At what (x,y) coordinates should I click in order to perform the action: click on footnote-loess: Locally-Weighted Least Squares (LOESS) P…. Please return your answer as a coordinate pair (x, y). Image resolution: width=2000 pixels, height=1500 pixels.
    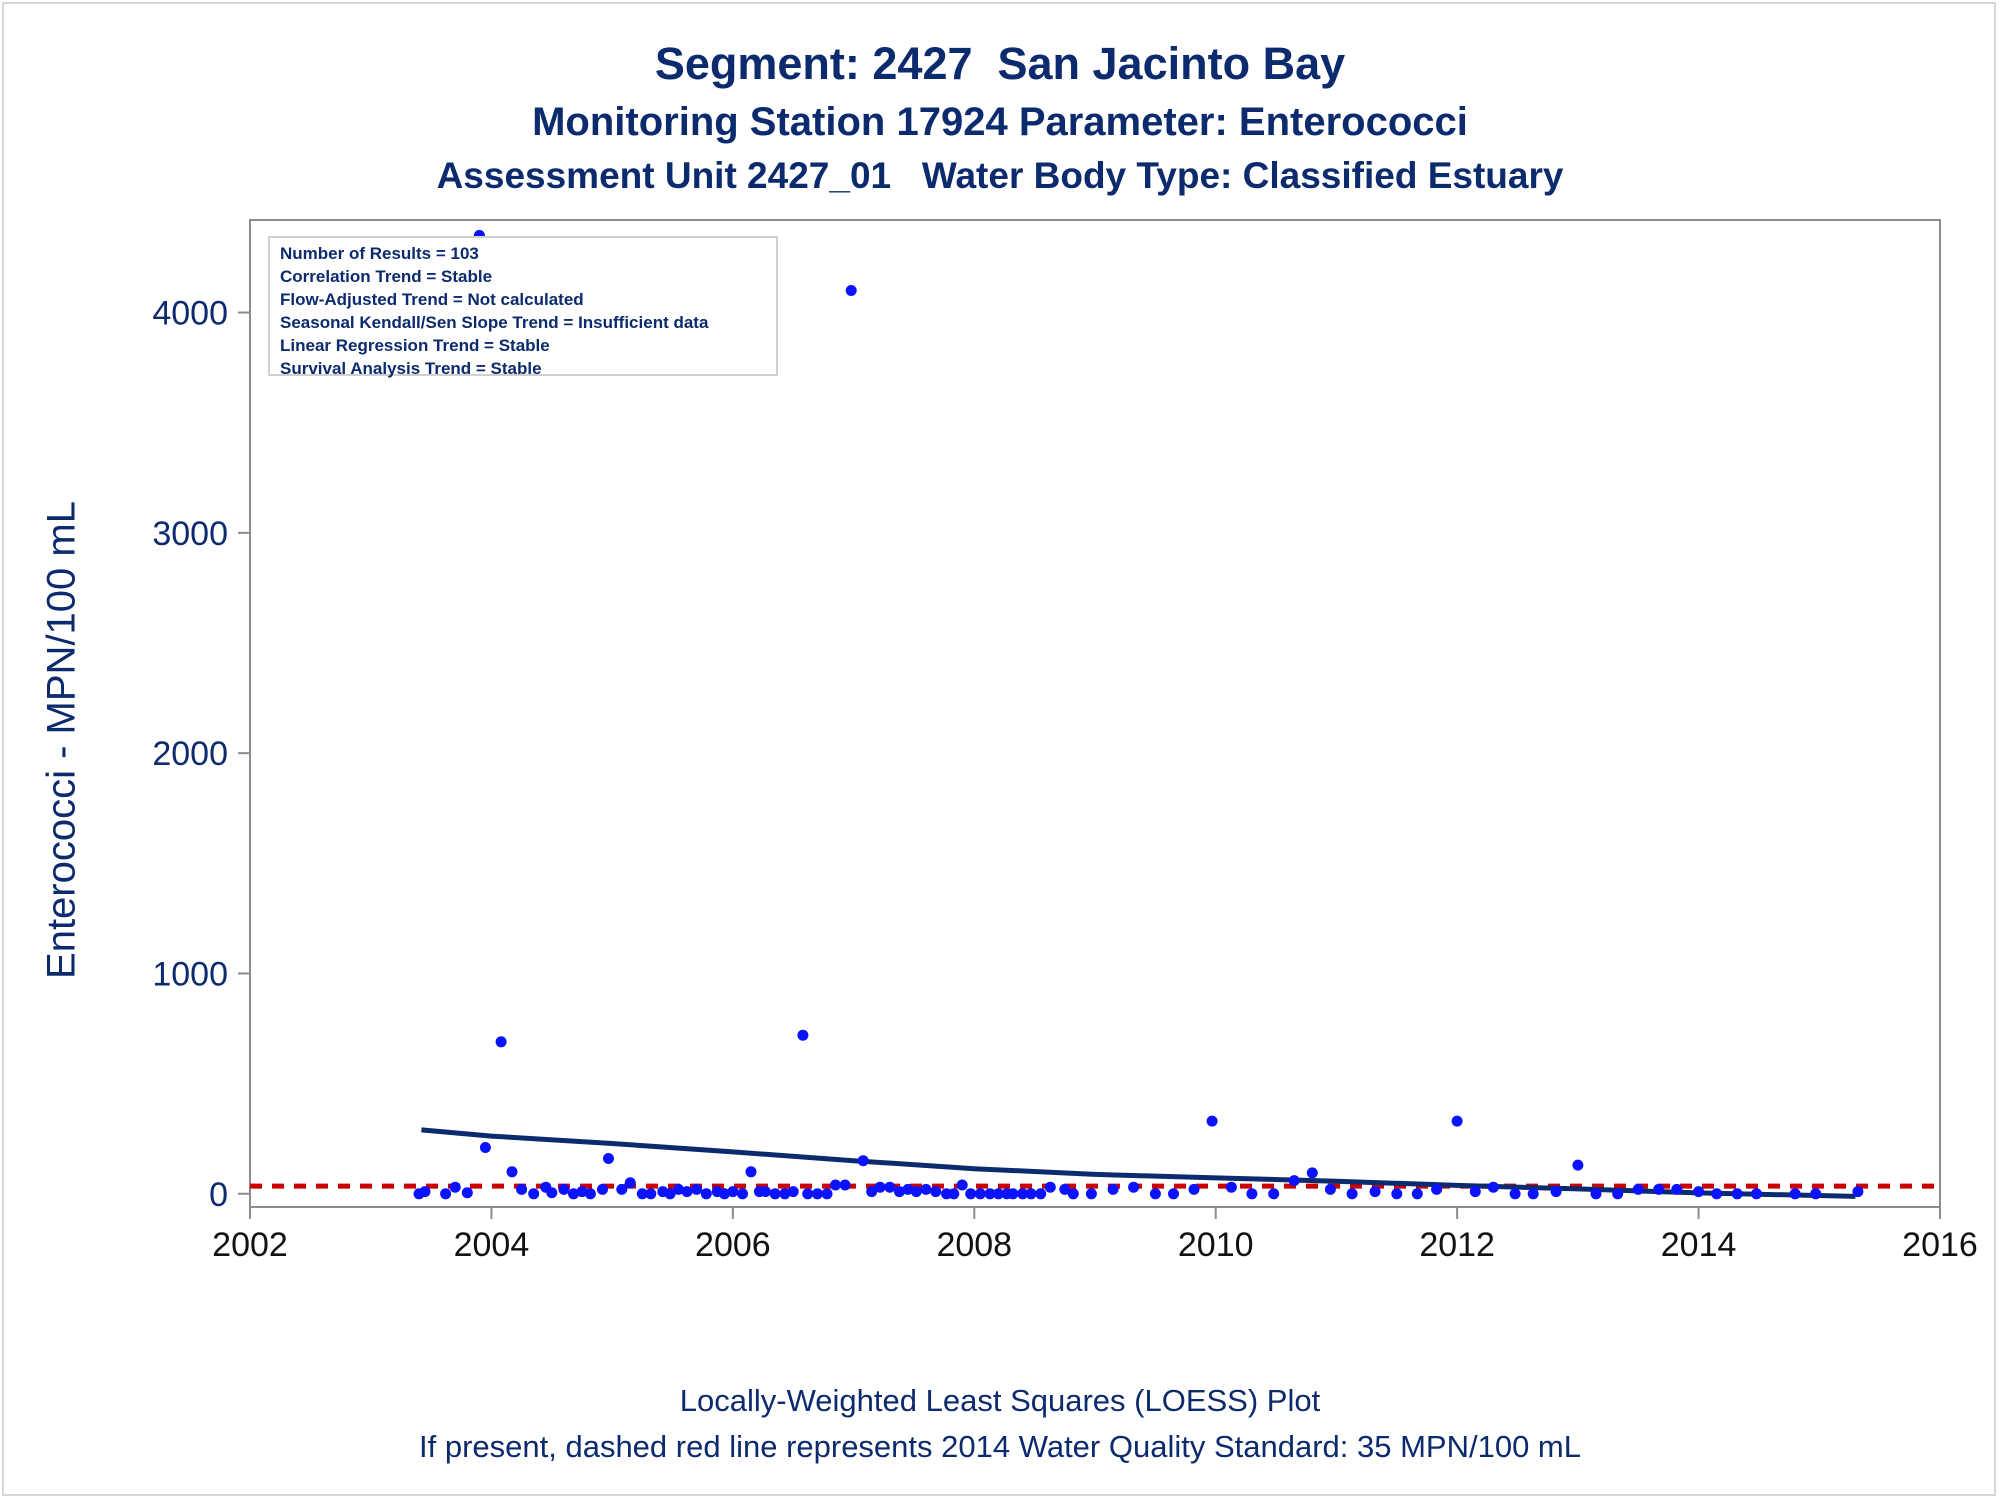
    Looking at the image, I should click on (1000, 1400).